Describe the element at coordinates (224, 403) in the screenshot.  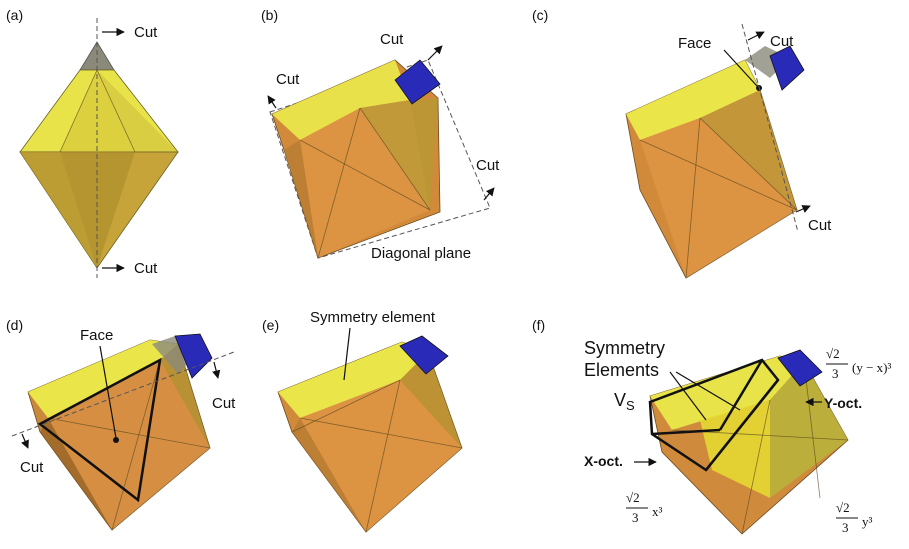
I see `cut-label-d-right: Cut` at that location.